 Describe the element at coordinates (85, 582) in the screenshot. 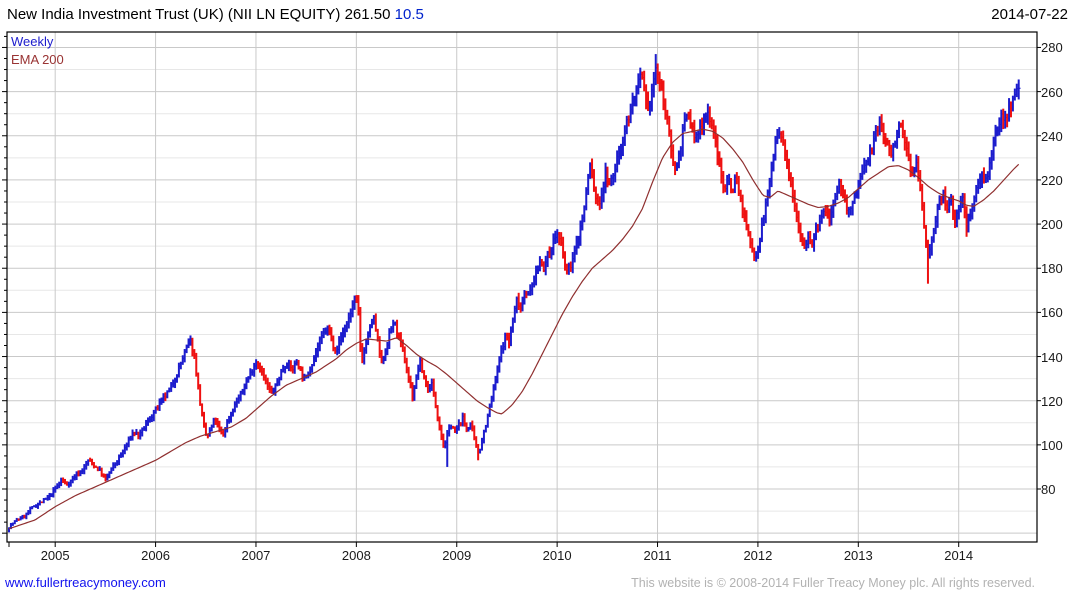

I see `footer-site-link: www.fullertreacymoney.com` at that location.